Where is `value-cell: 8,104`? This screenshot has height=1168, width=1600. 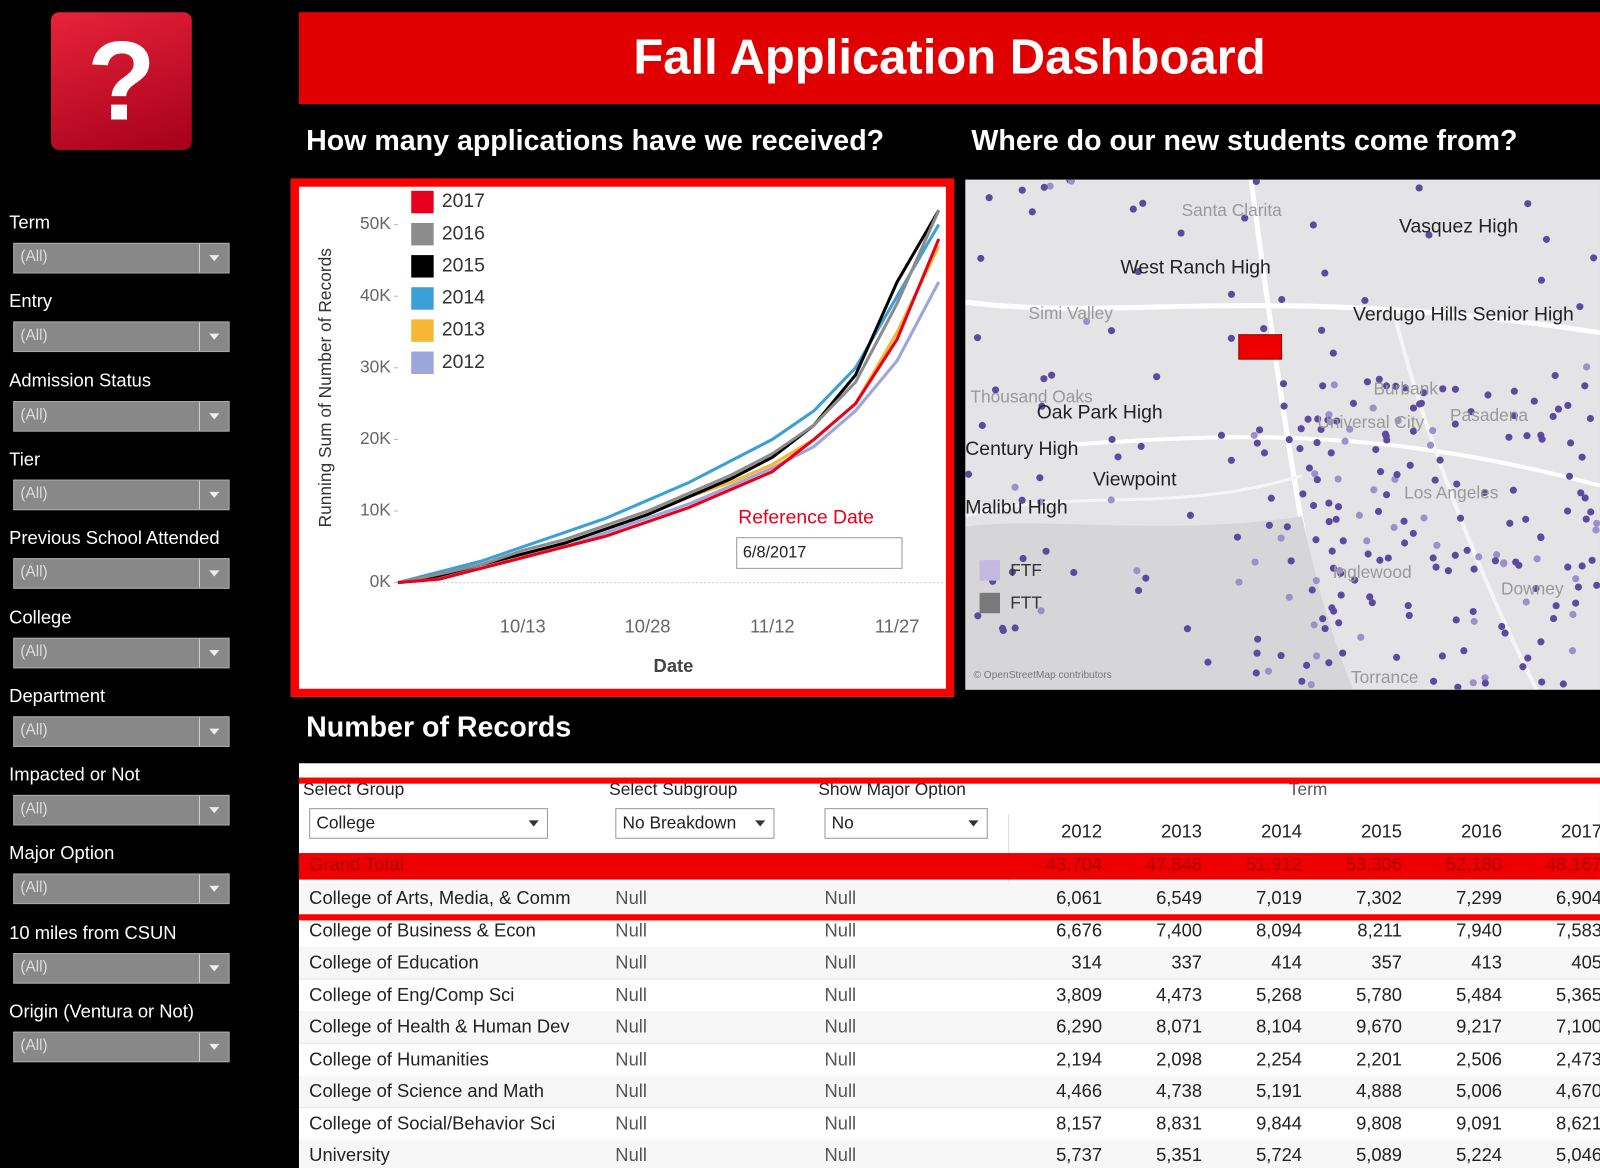 value-cell: 8,104 is located at coordinates (1279, 1026).